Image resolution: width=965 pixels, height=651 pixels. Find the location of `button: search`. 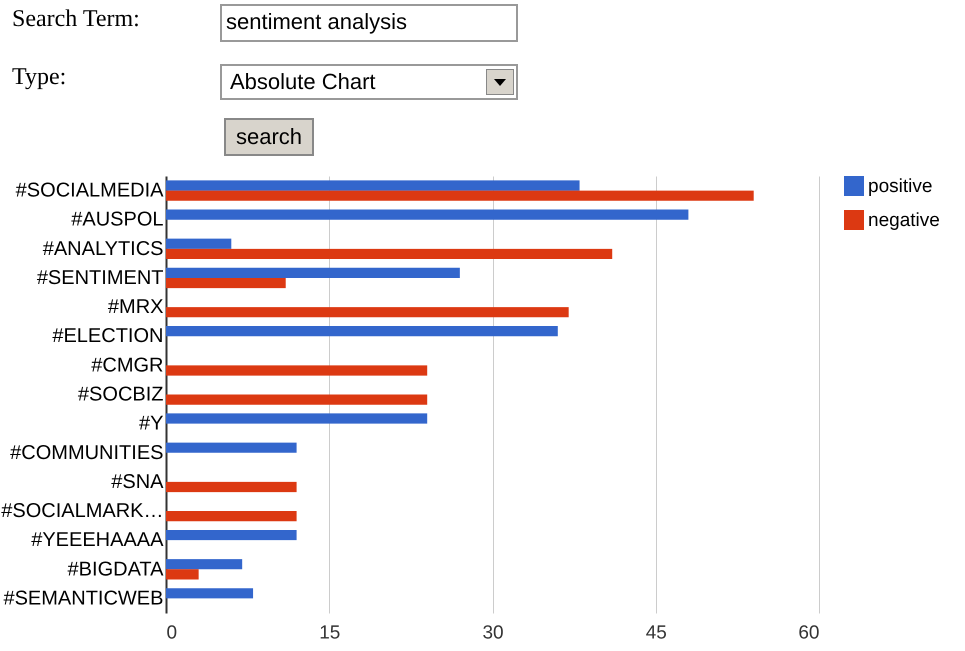

button: search is located at coordinates (269, 137).